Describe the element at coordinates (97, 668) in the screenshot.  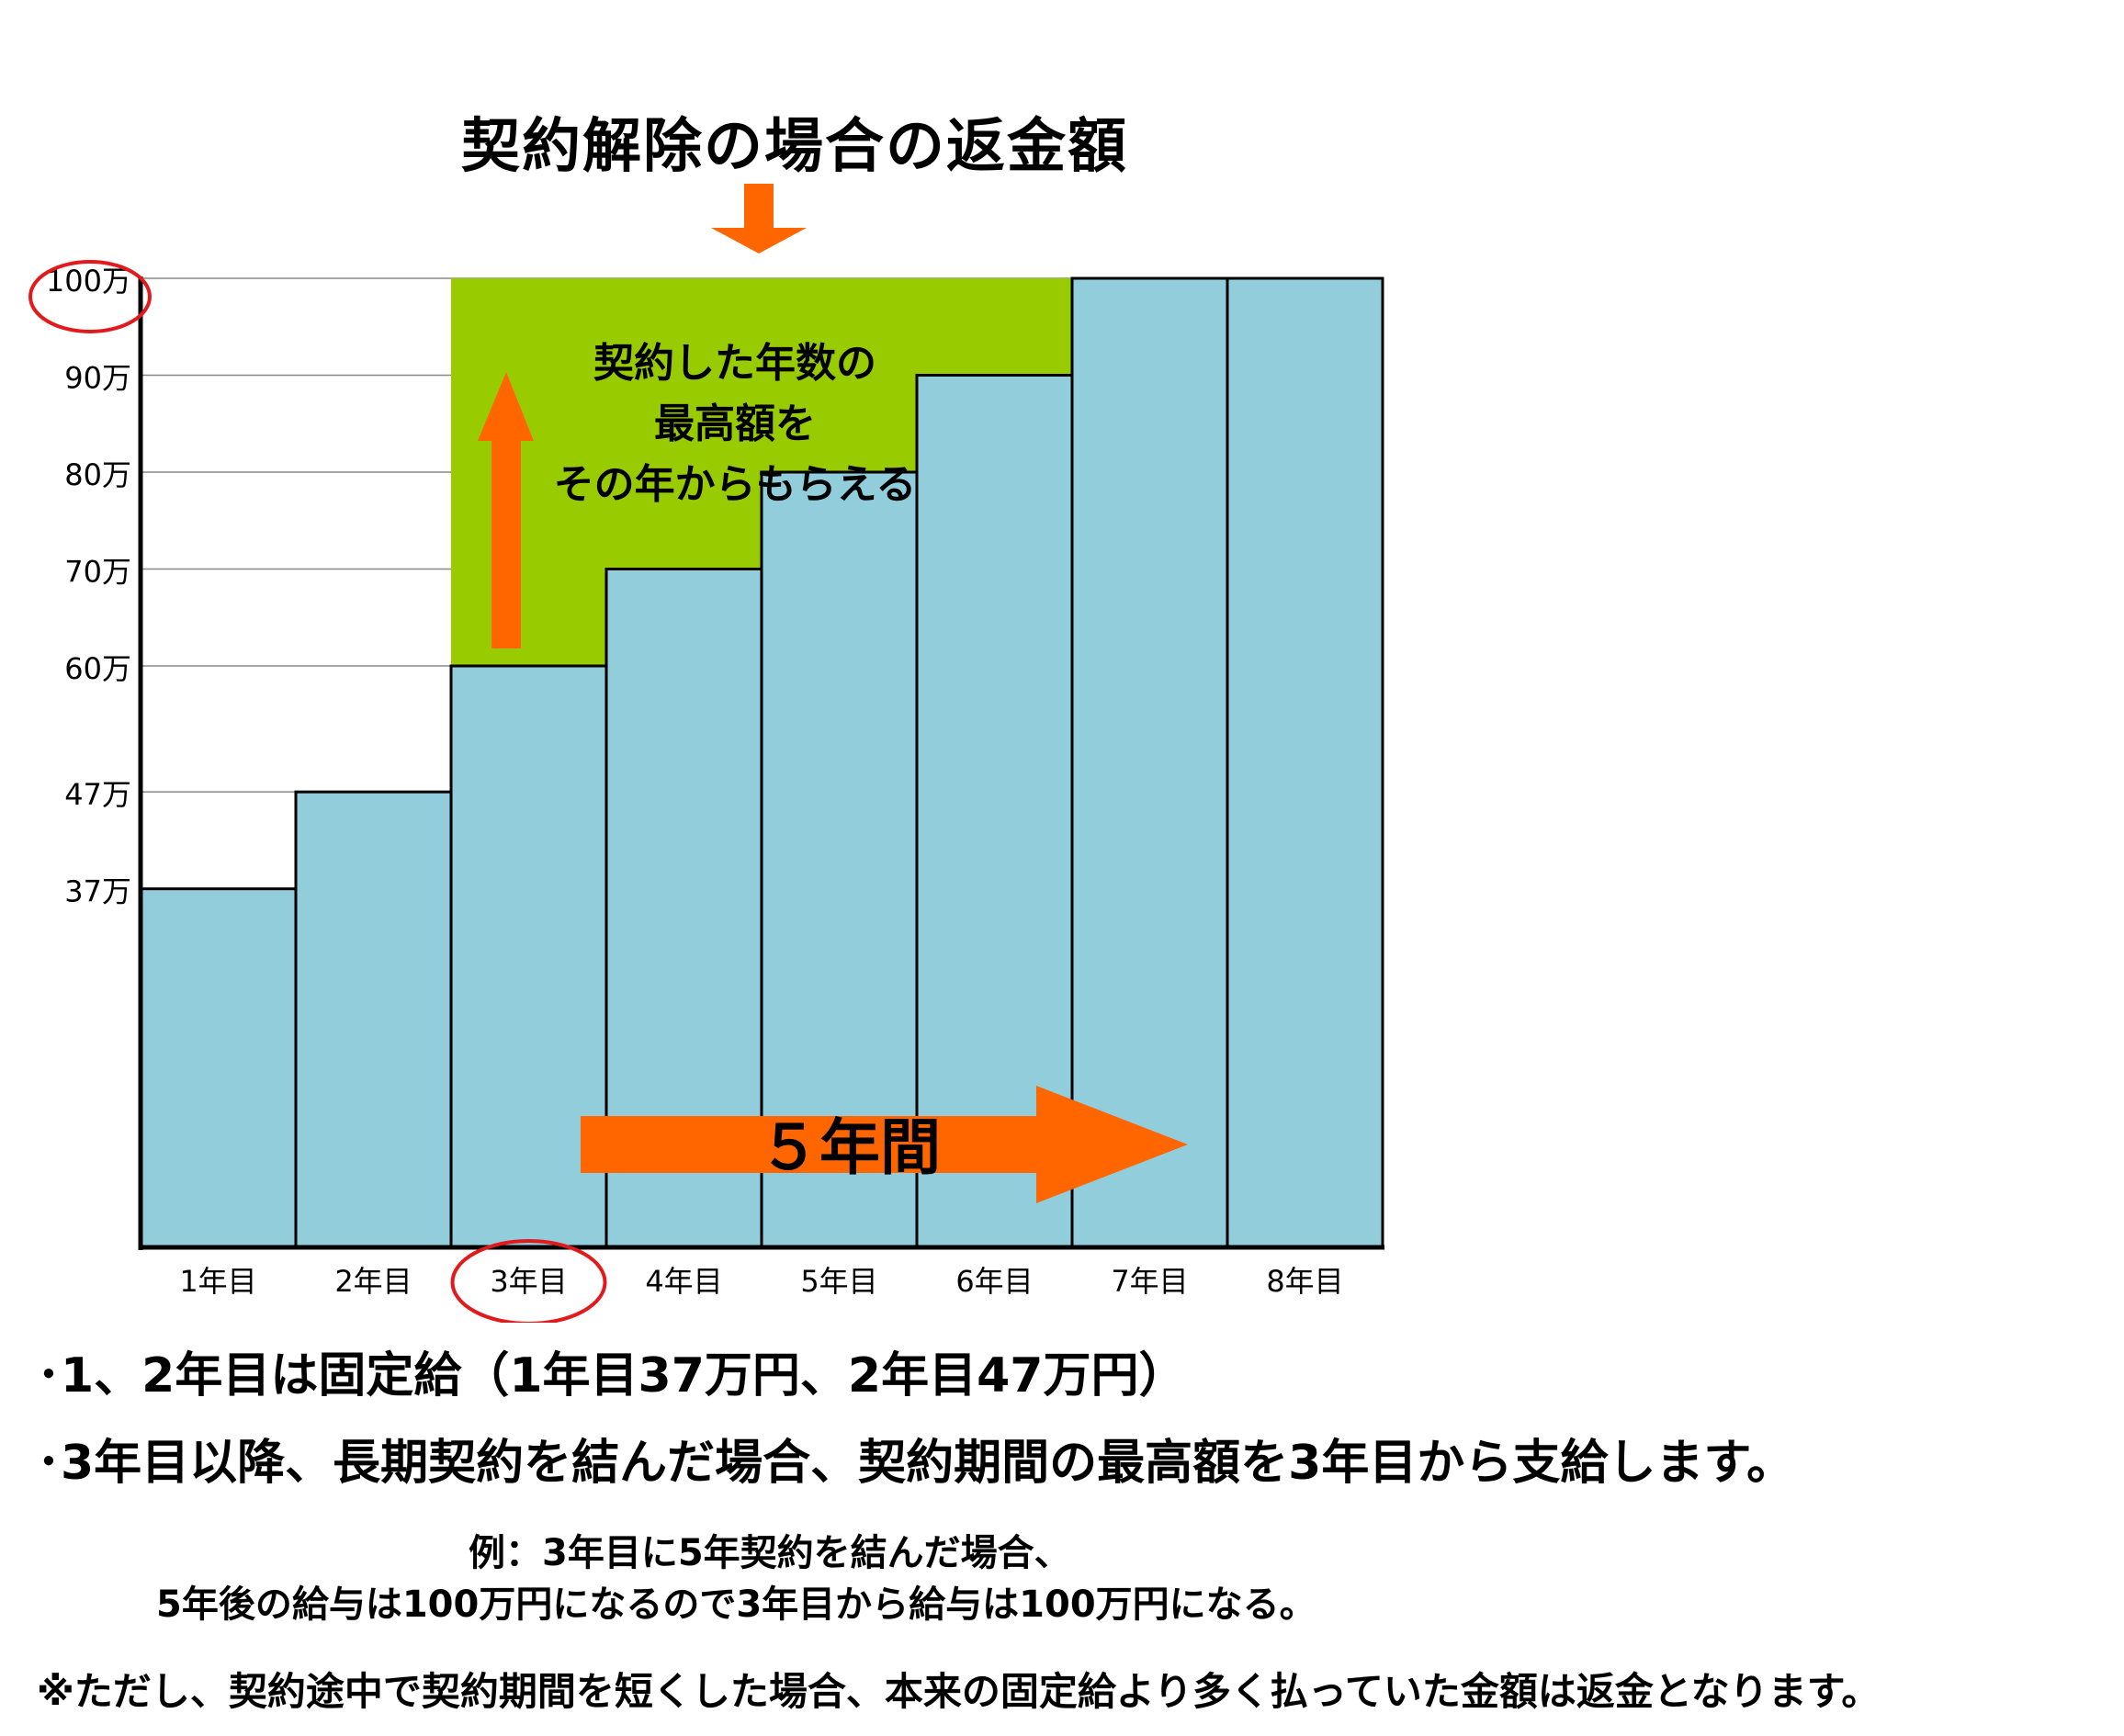
I see `y-tick-label: 60万` at that location.